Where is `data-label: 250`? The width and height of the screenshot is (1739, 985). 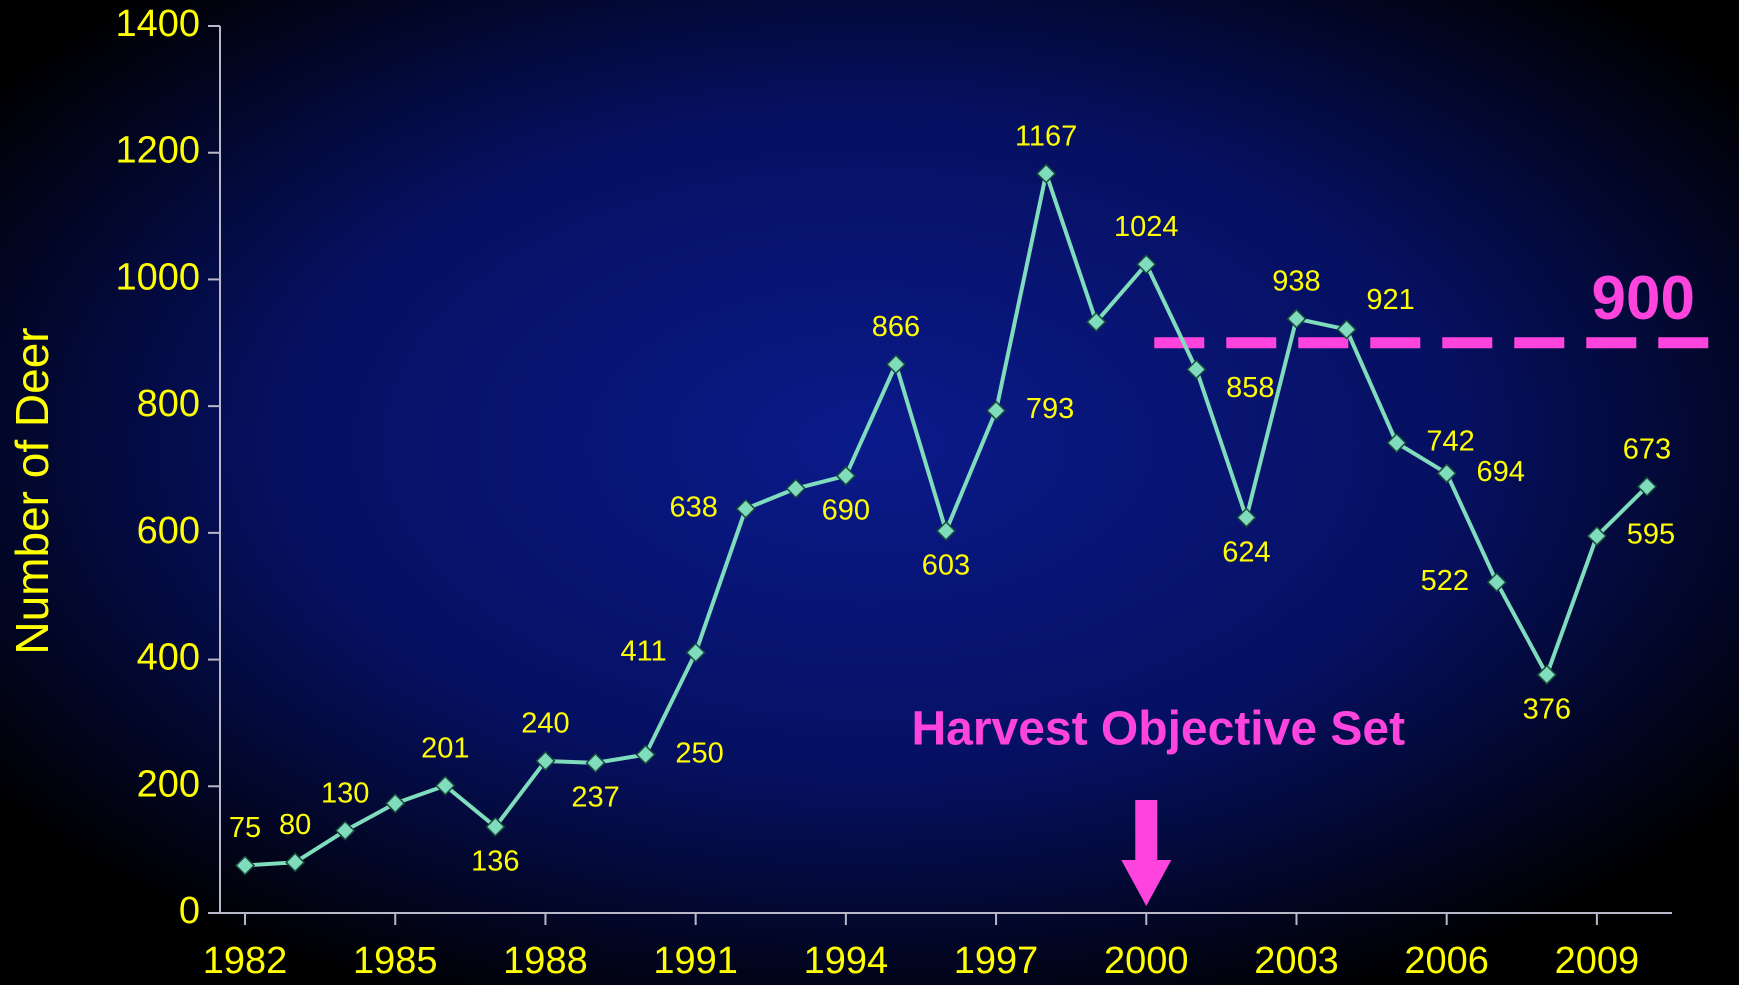 data-label: 250 is located at coordinates (699, 753).